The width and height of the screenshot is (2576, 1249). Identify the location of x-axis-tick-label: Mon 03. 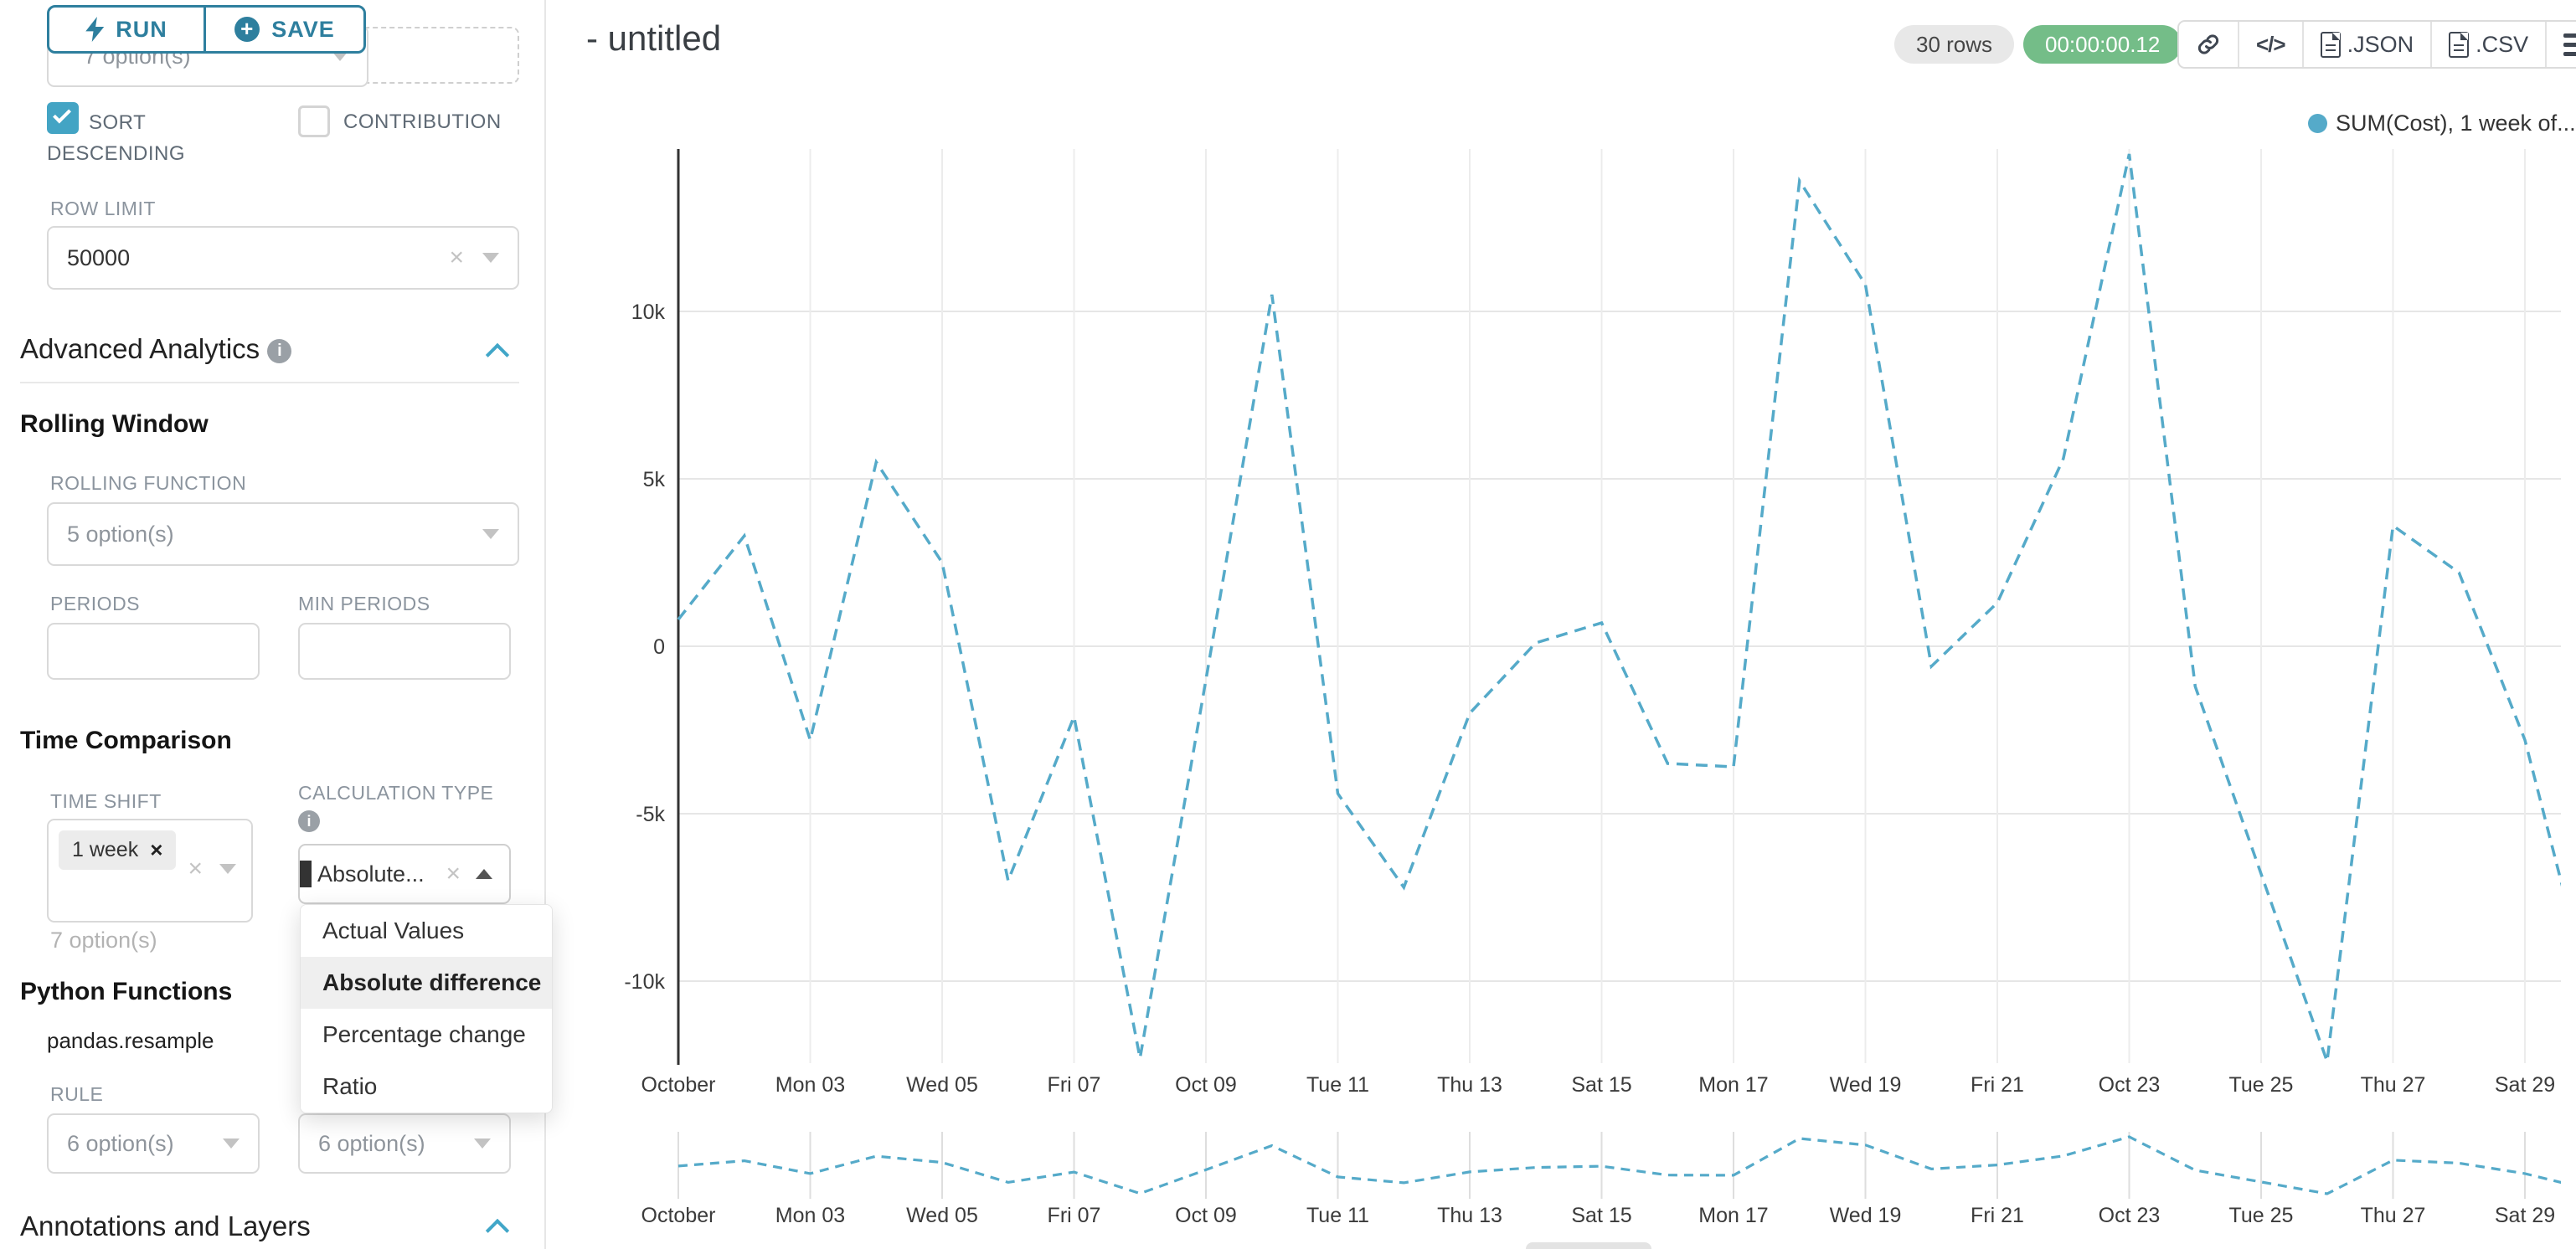
(810, 1085).